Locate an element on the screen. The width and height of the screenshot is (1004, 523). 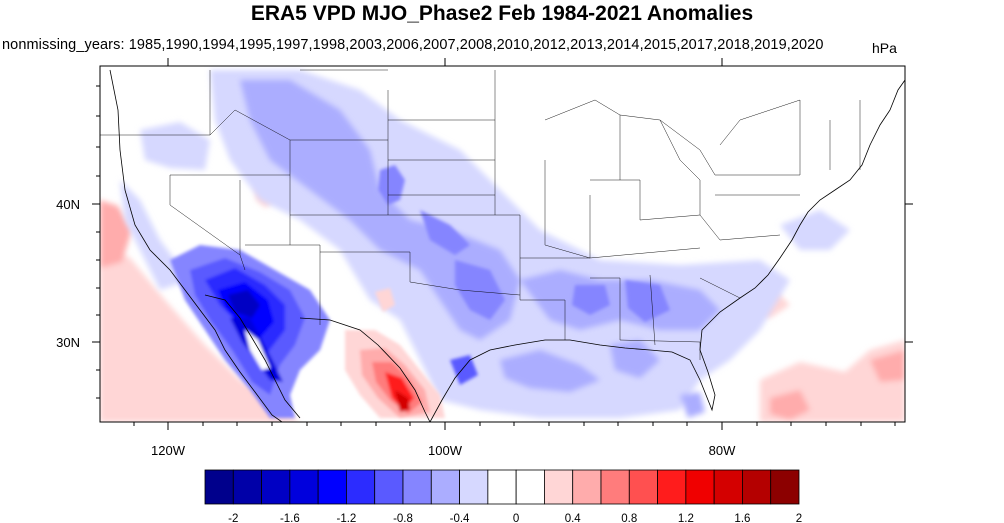
lat-tick-label: 30N is located at coordinates (68, 342).